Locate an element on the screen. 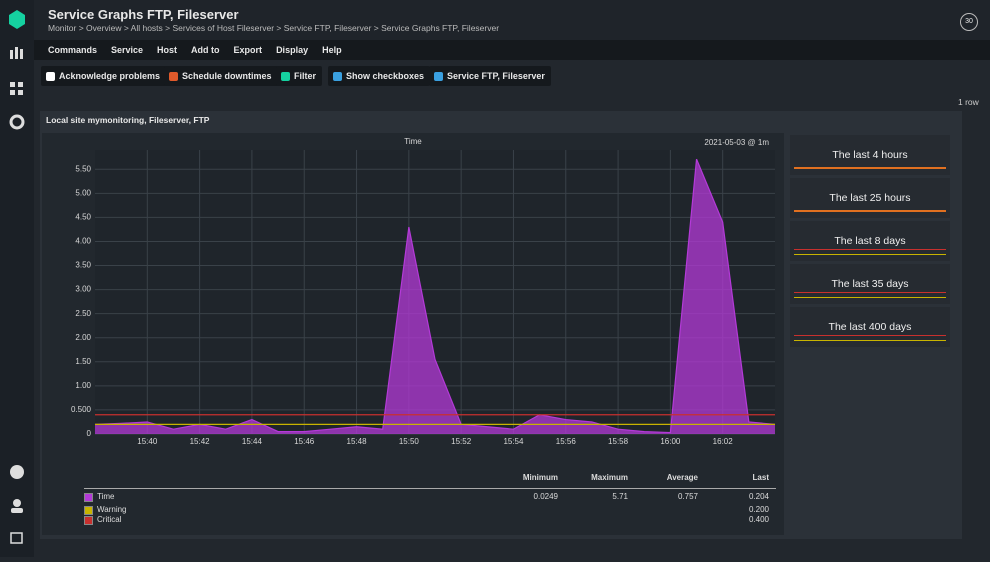 The height and width of the screenshot is (562, 990). x-tick-label: 15:56 is located at coordinates (566, 441).